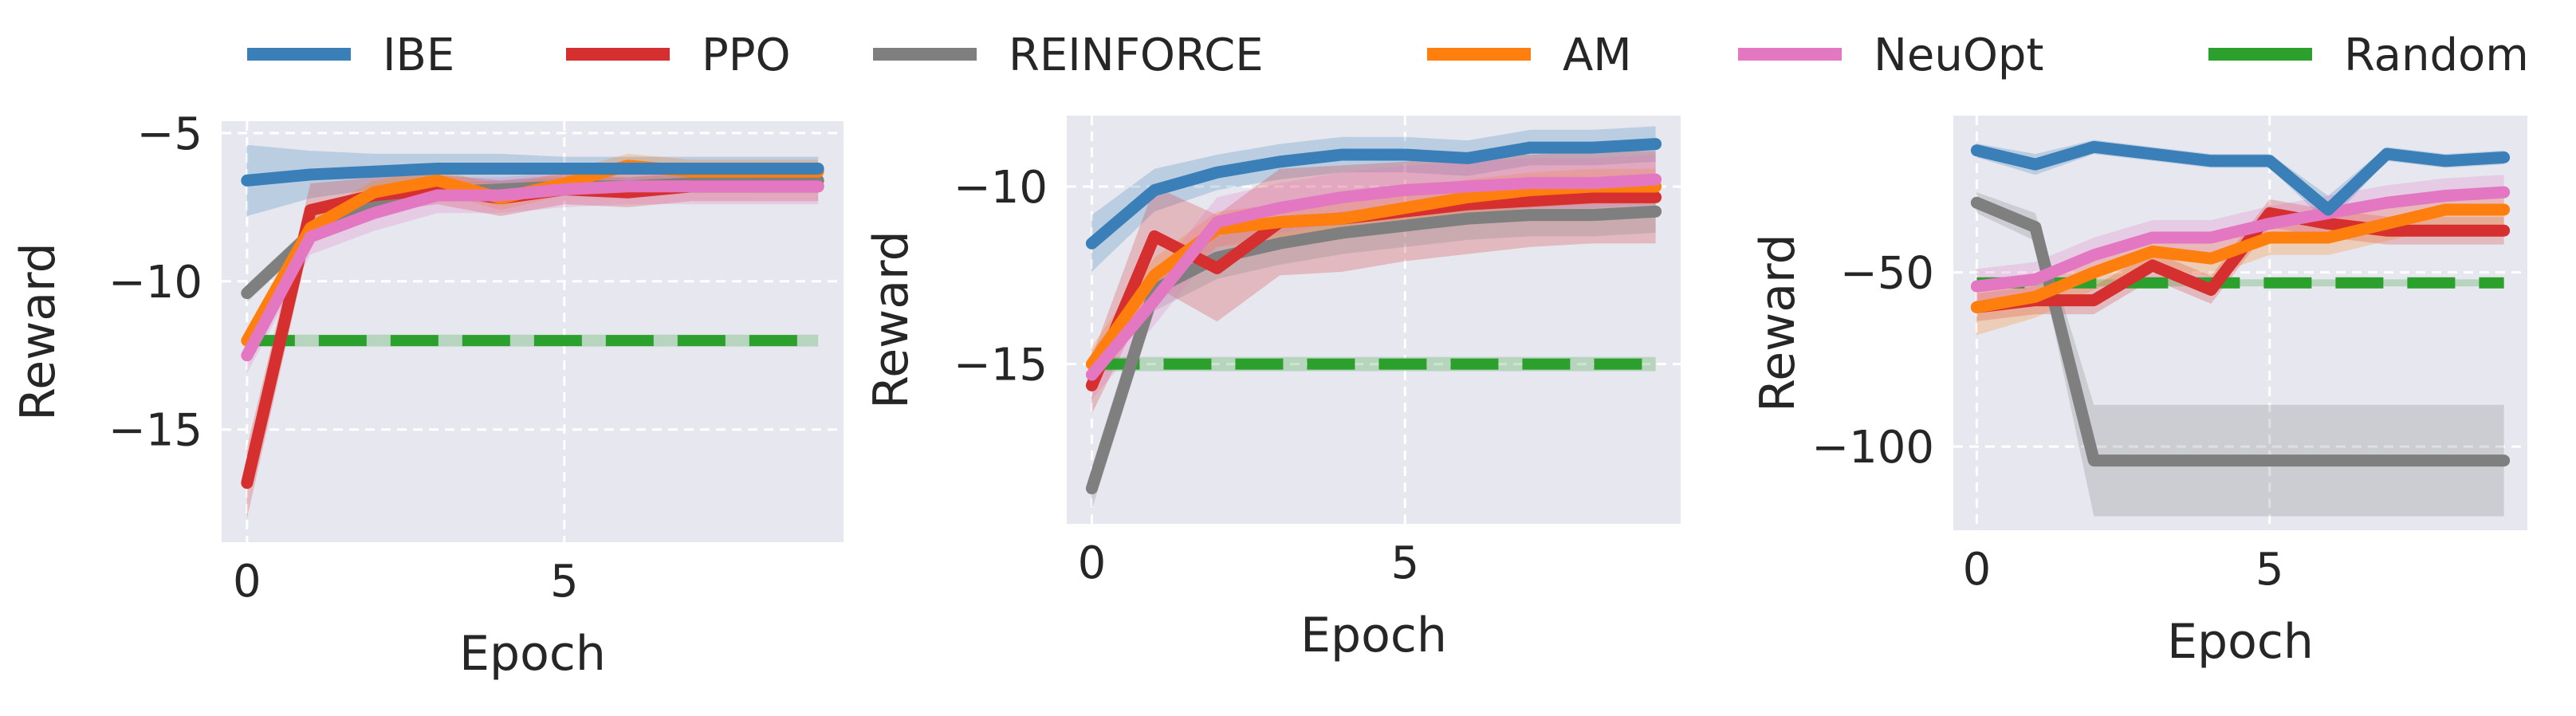 This screenshot has height=716, width=2576. I want to click on legend-label-neuopt: NeuOpt, so click(1959, 56).